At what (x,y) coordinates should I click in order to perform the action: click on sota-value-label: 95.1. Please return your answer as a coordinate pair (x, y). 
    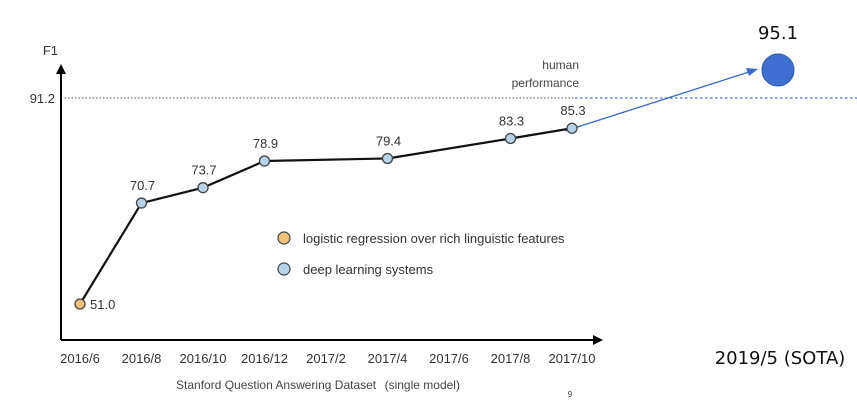
    Looking at the image, I should click on (778, 33).